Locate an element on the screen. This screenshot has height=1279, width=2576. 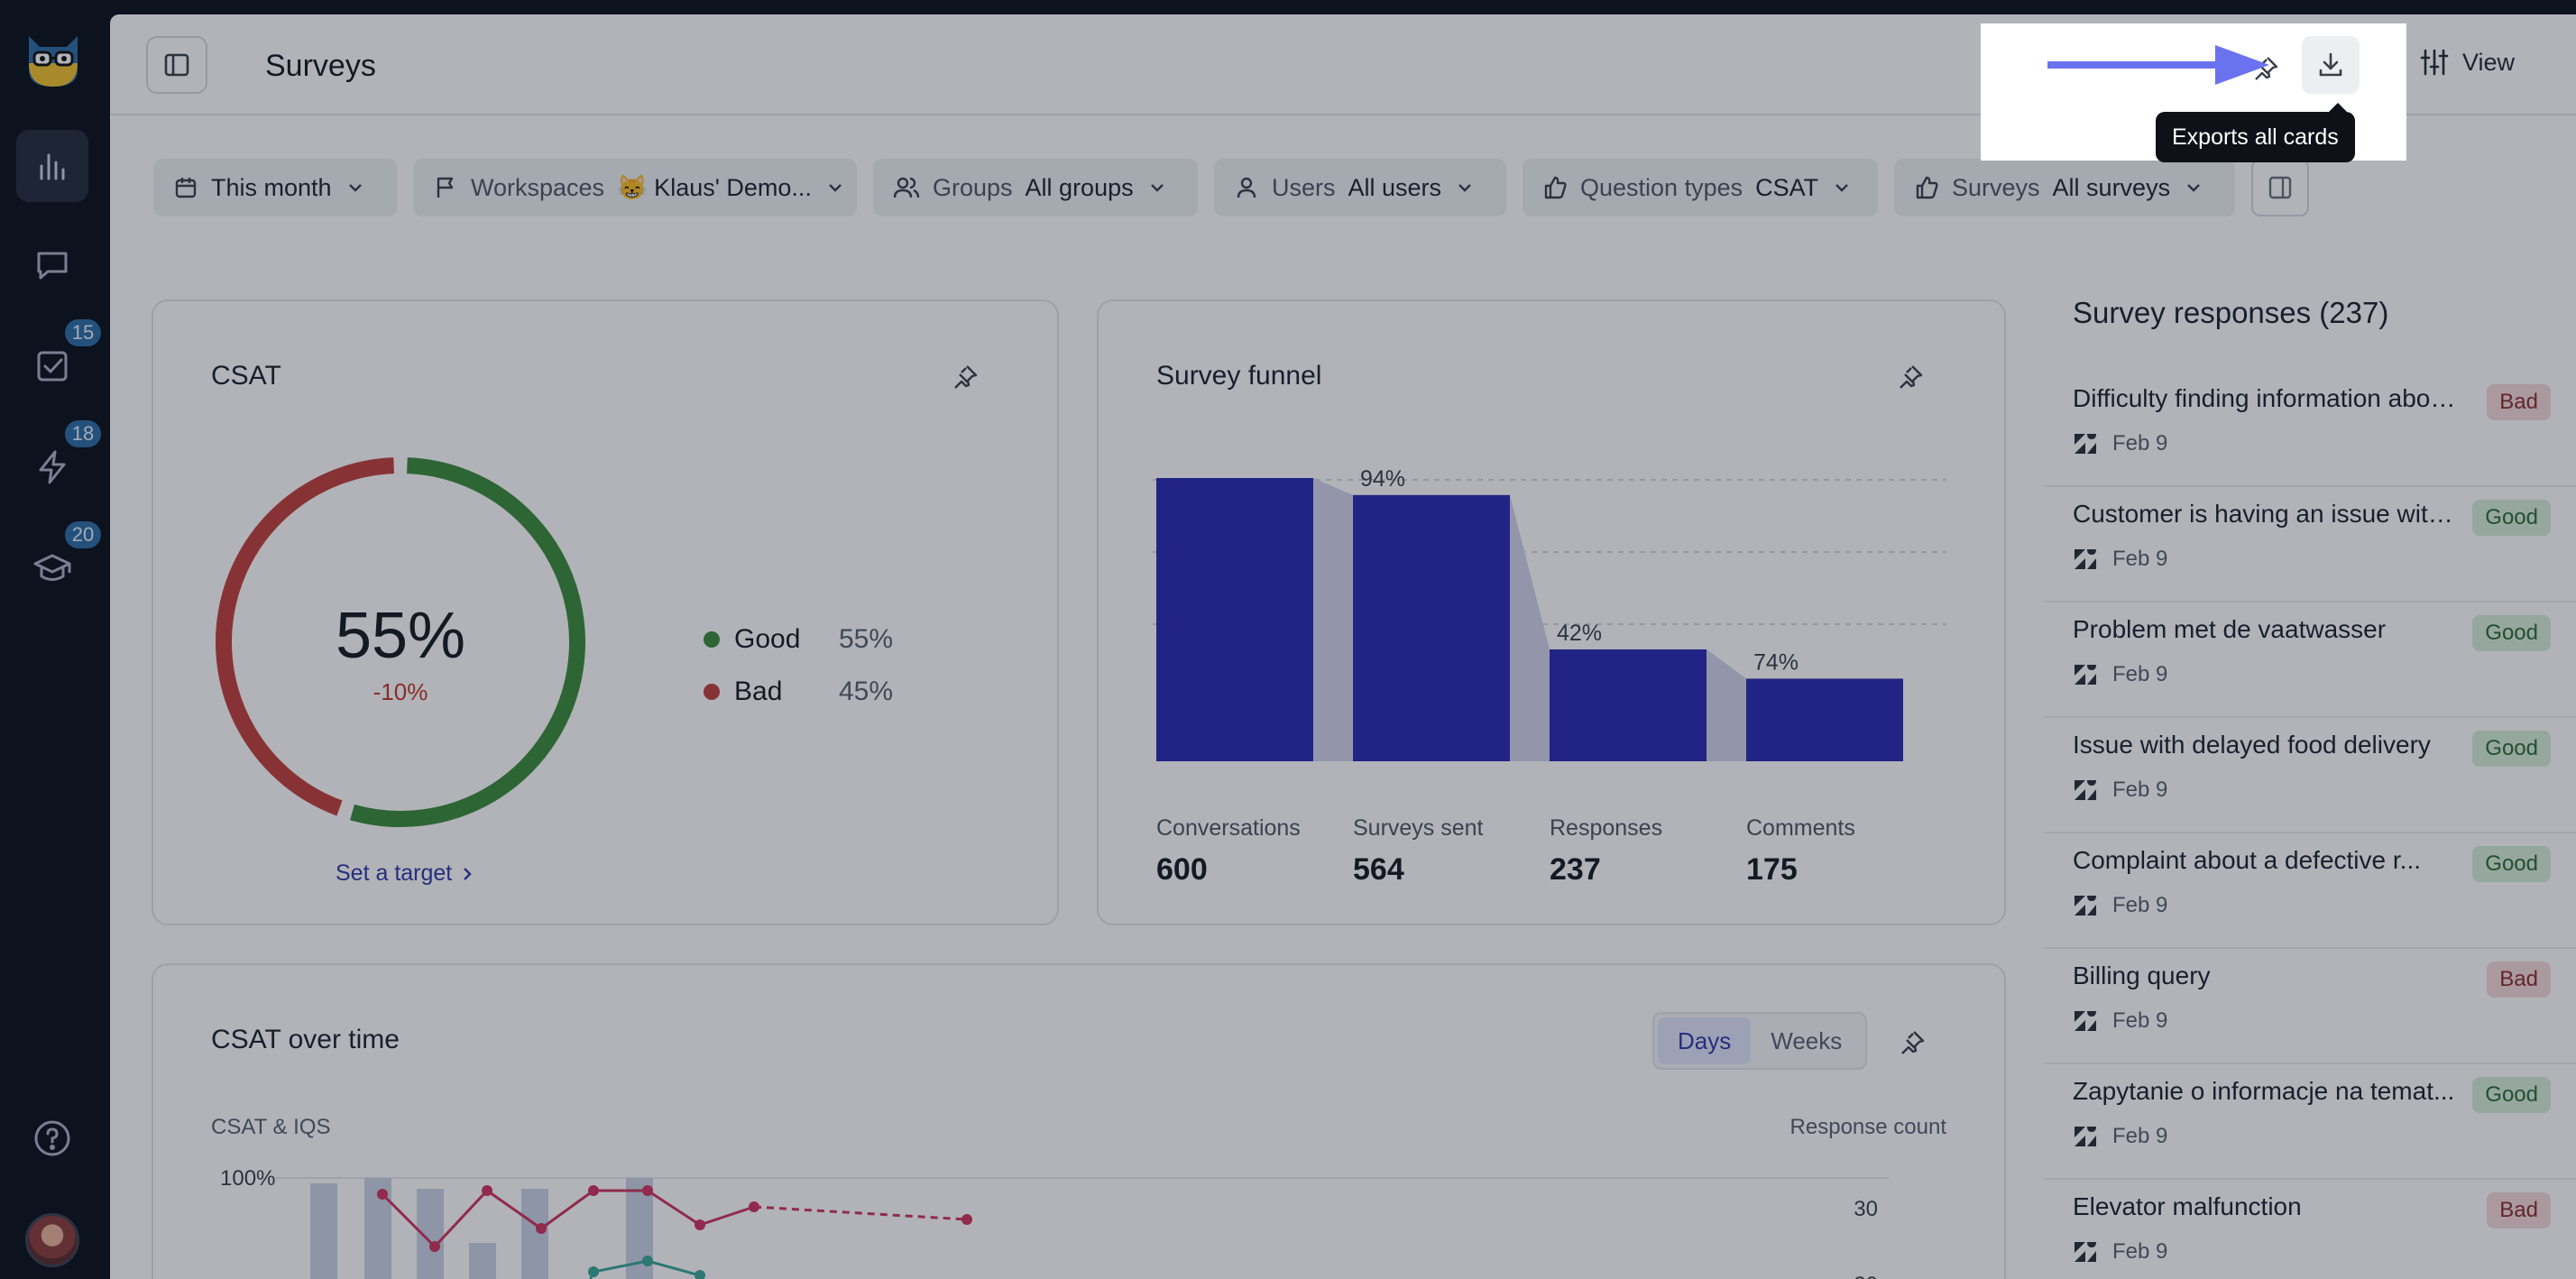
surveys-filter: Surveys All surveys is located at coordinates (2064, 188).